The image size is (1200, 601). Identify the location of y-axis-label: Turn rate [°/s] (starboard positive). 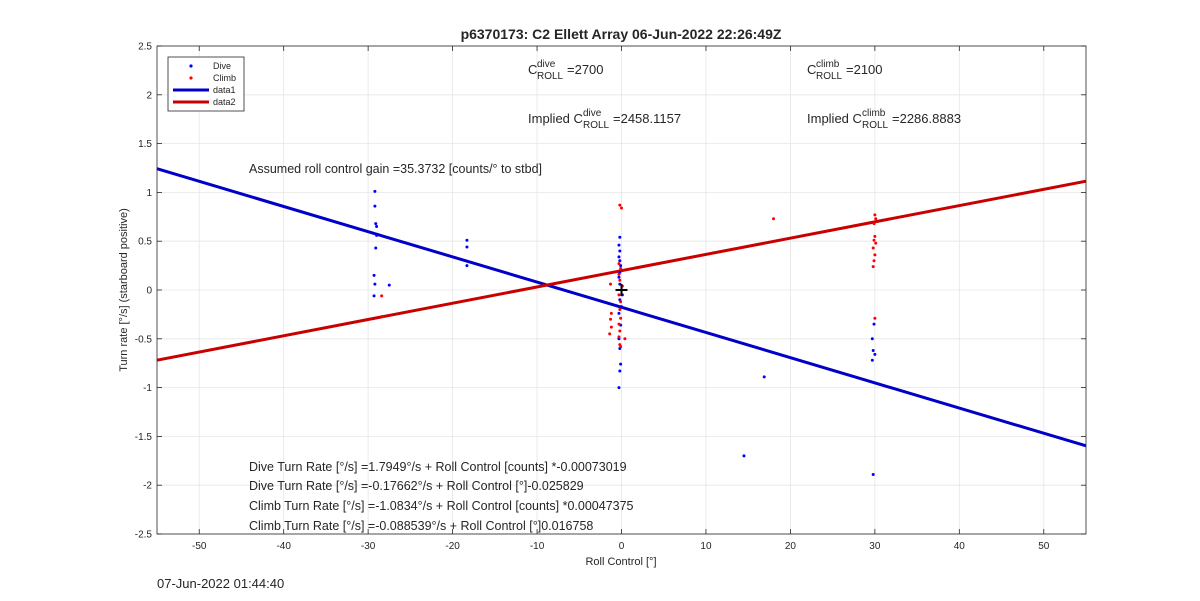
(124, 290).